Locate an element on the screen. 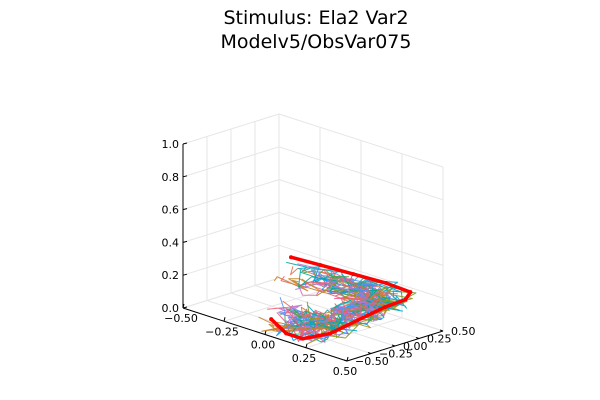 This screenshot has width=600, height=400. z-tick-label-3: 0.6 is located at coordinates (171, 210).